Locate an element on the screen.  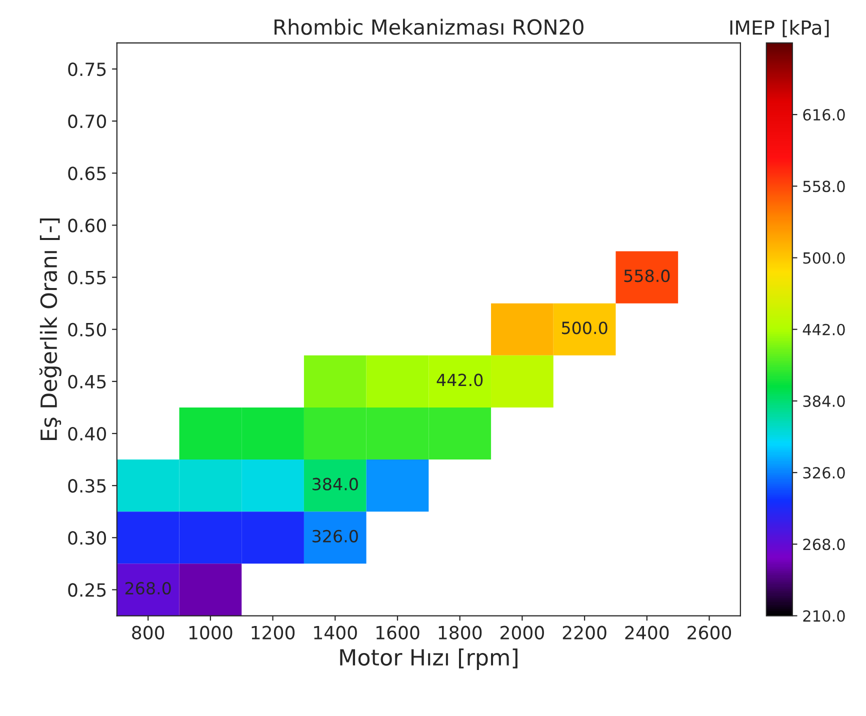
data-label: 384.0 is located at coordinates (335, 484).